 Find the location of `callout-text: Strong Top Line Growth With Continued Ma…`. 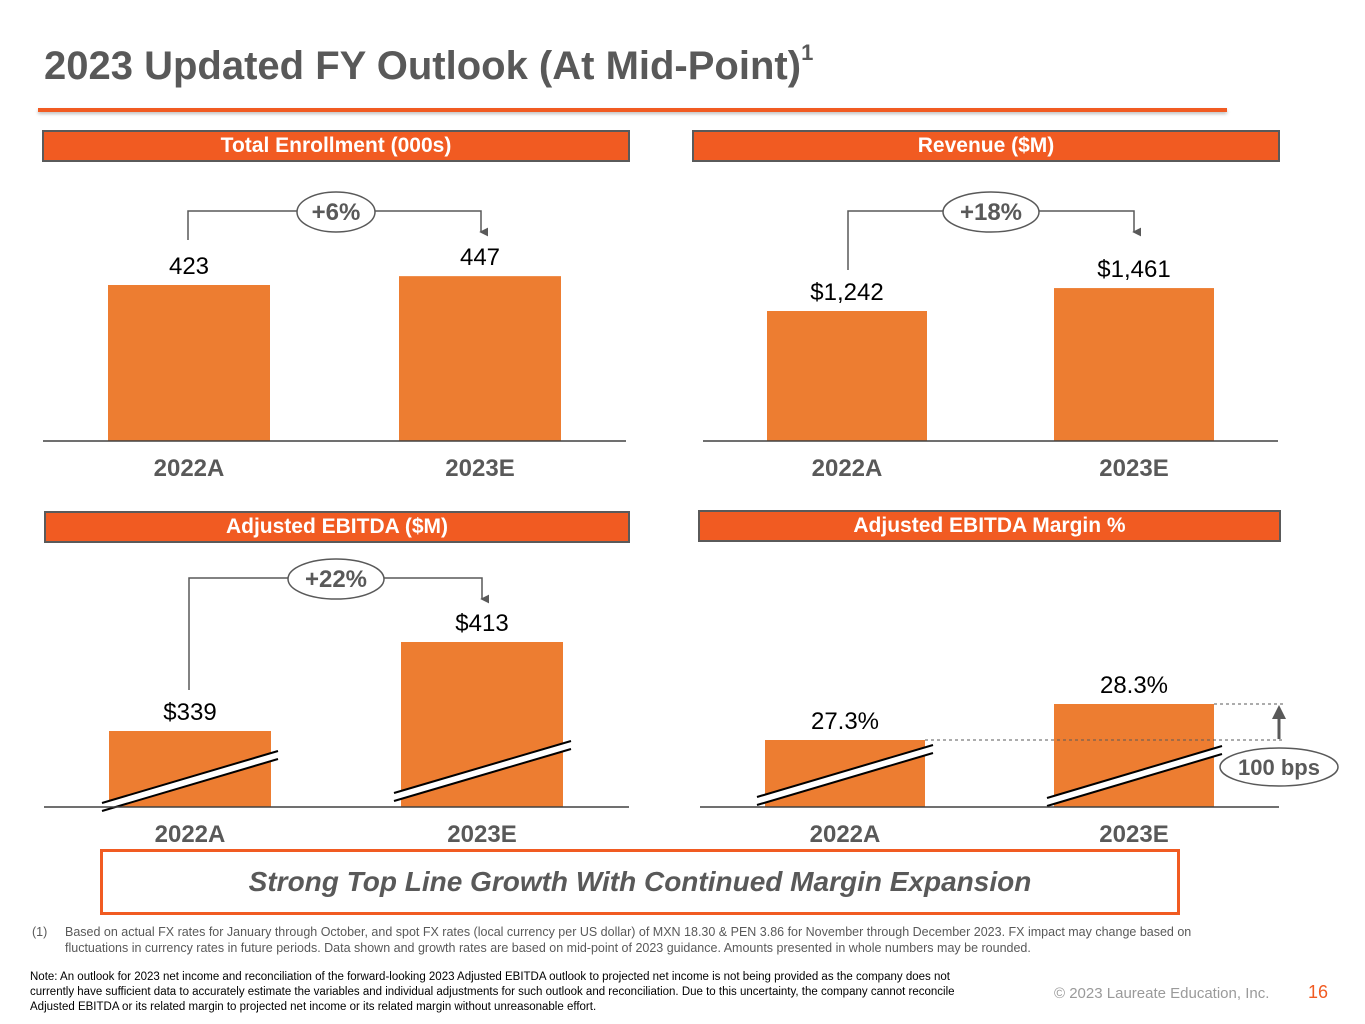

callout-text: Strong Top Line Growth With Continued Ma… is located at coordinates (640, 881).